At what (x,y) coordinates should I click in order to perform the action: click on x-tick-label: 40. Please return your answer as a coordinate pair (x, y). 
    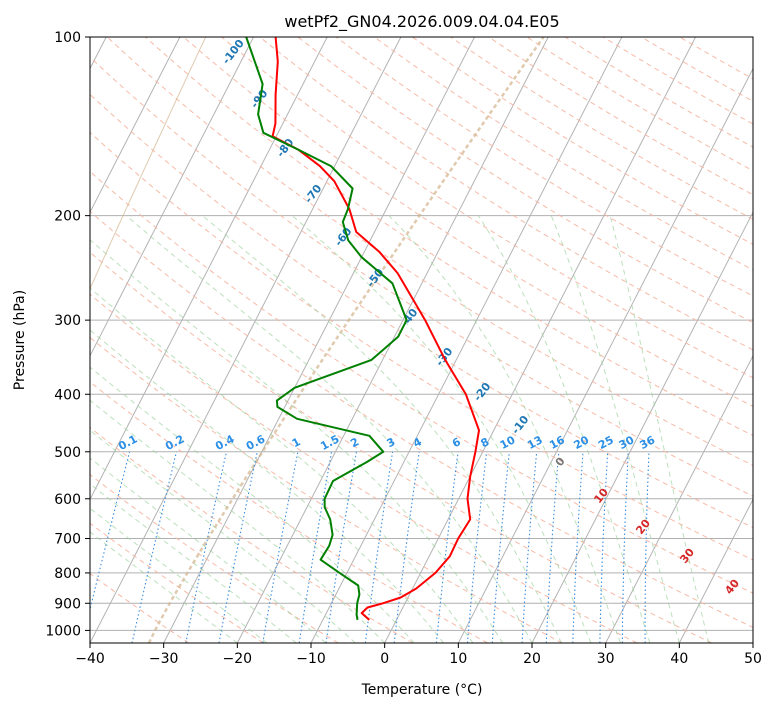
    Looking at the image, I should click on (679, 659).